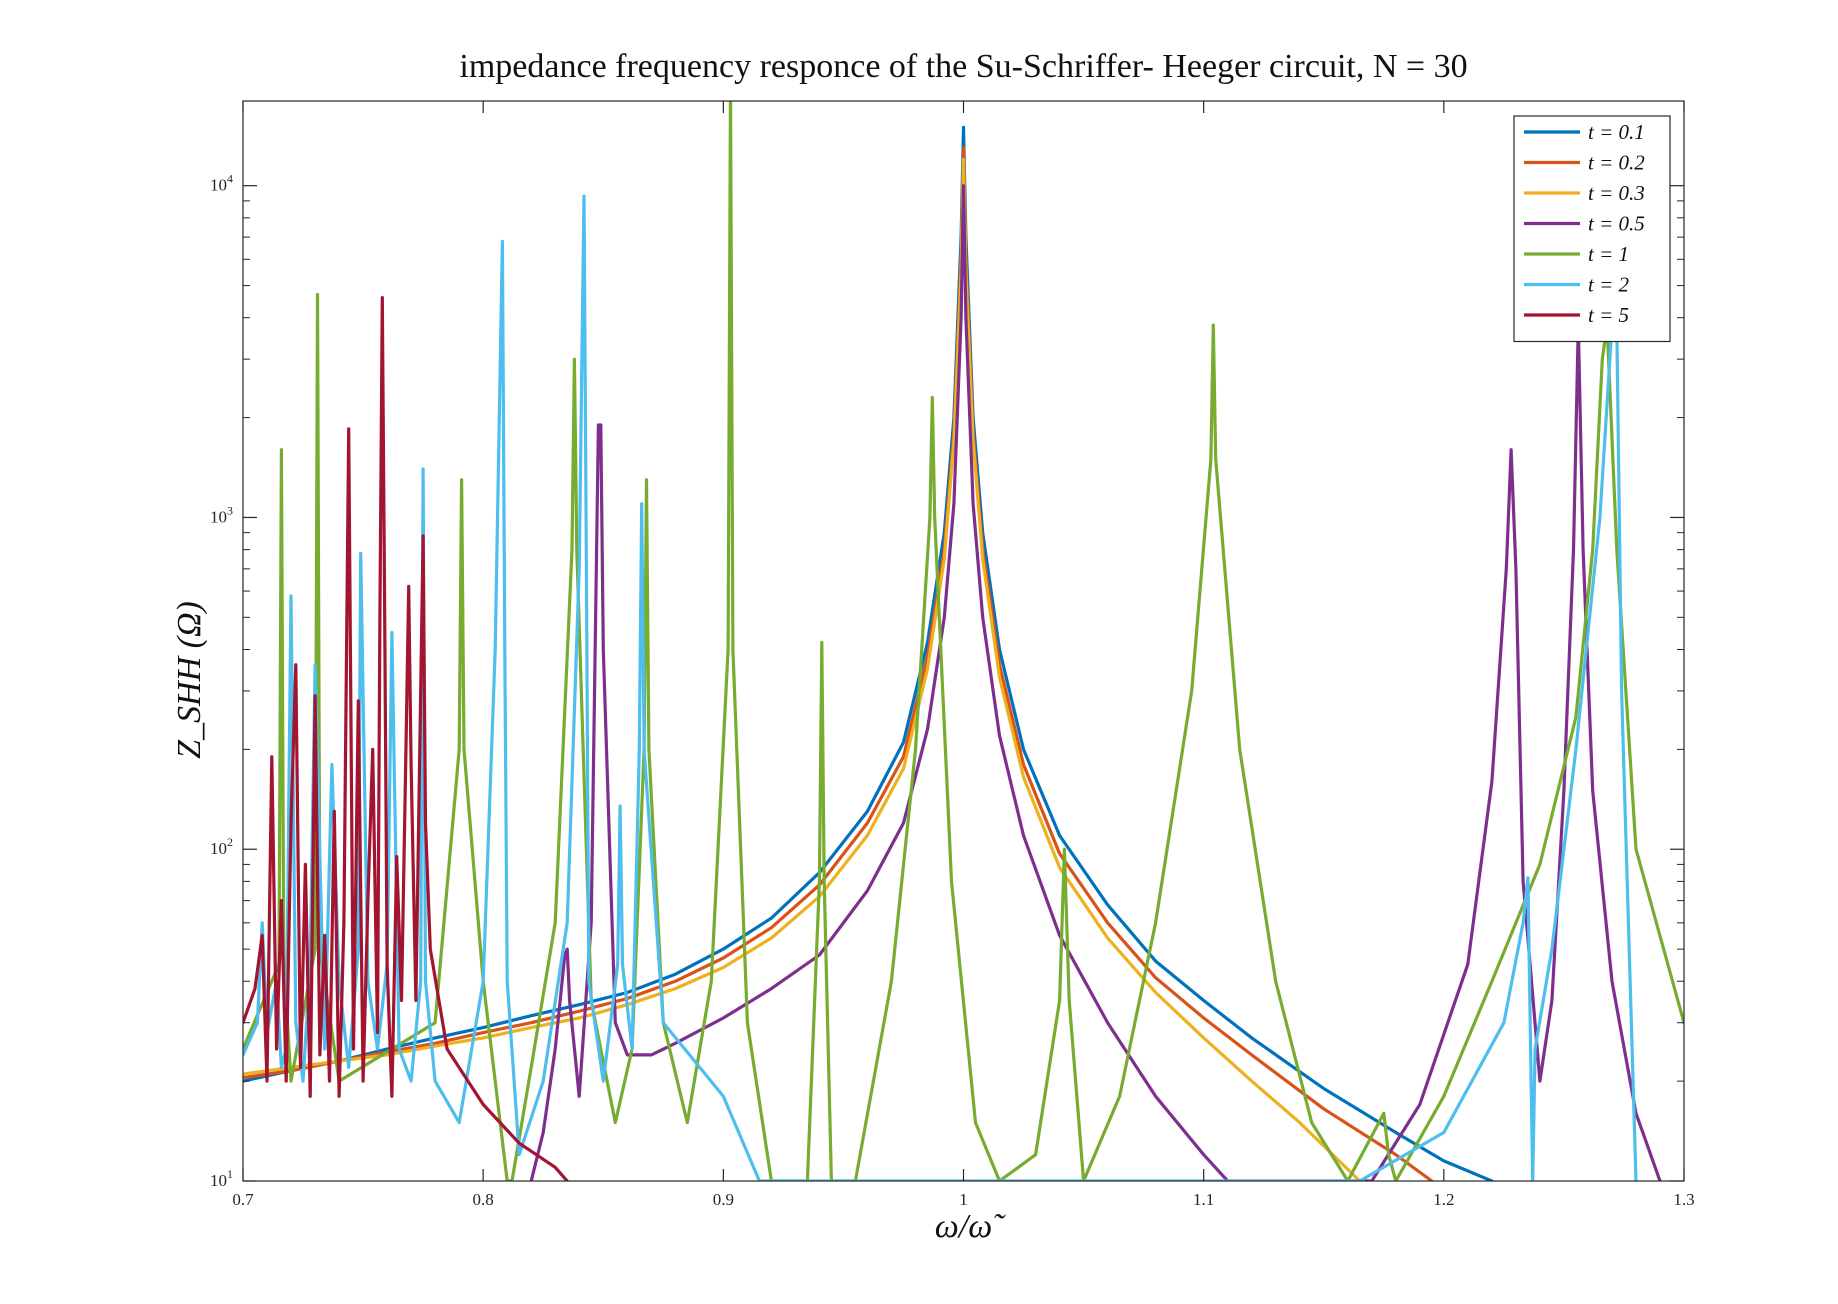 This screenshot has height=1304, width=1838. I want to click on legend-label: t = 0.2, so click(1616, 163).